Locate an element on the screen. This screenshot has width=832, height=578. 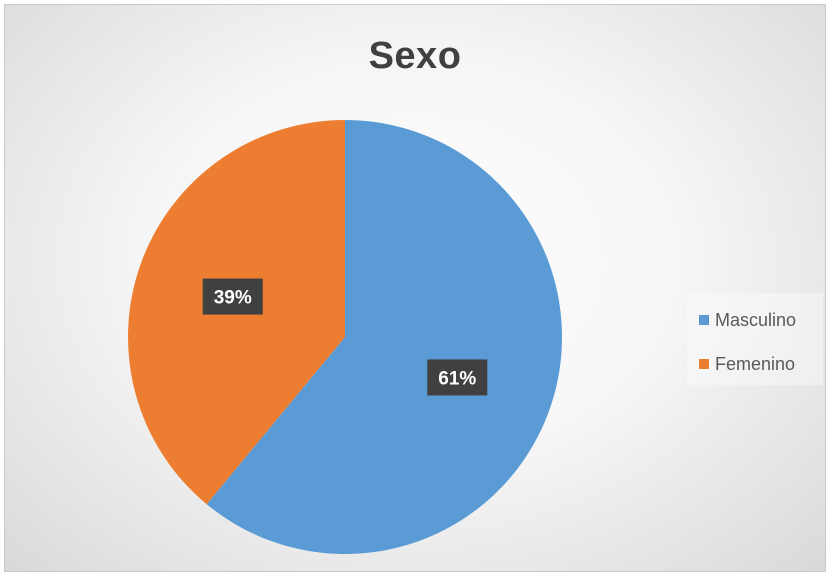
legend-label-femenino: Femenino is located at coordinates (755, 363).